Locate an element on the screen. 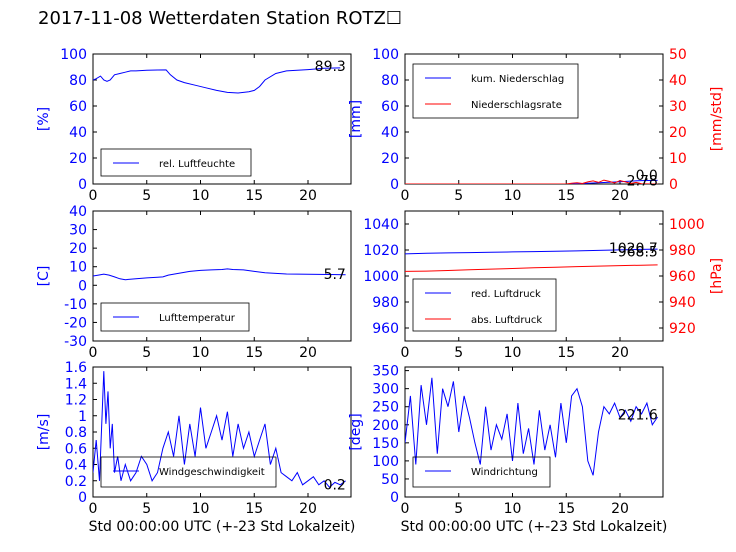 Image resolution: width=736 pixels, height=552 pixels. chart-title: 2017-11-08 Wetterdaten Station ROTZ☐ is located at coordinates (220, 18).